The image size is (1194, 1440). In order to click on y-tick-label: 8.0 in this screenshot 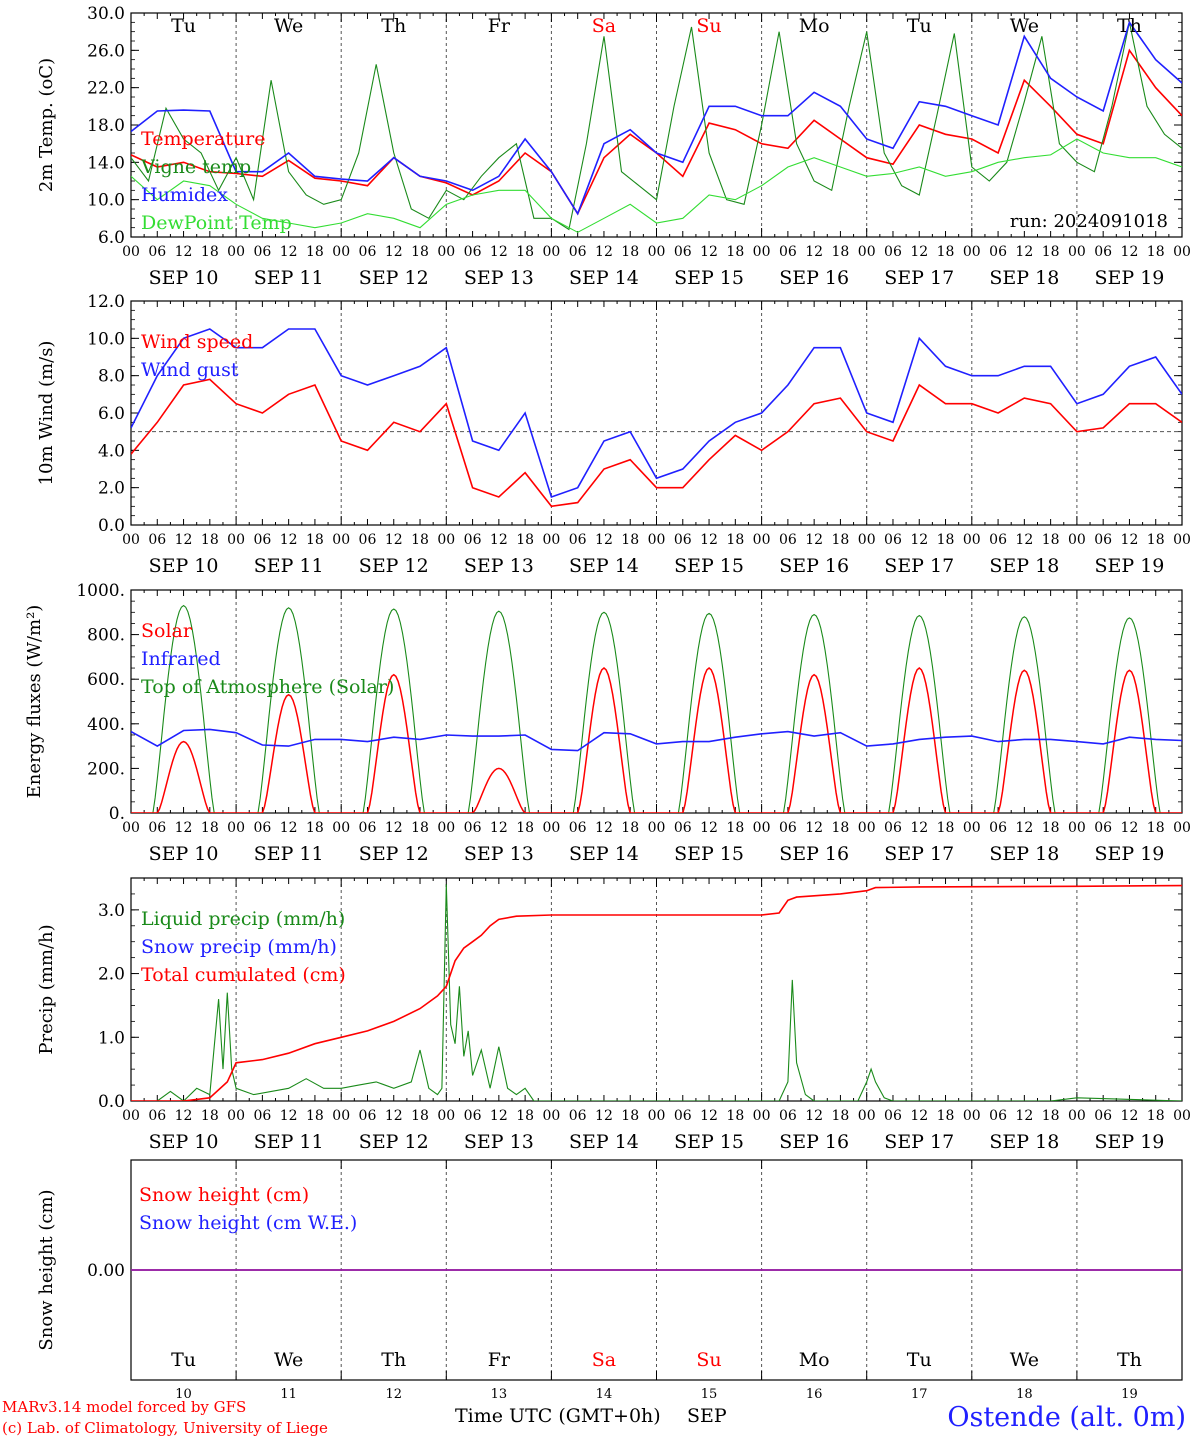, I will do `click(111, 377)`.